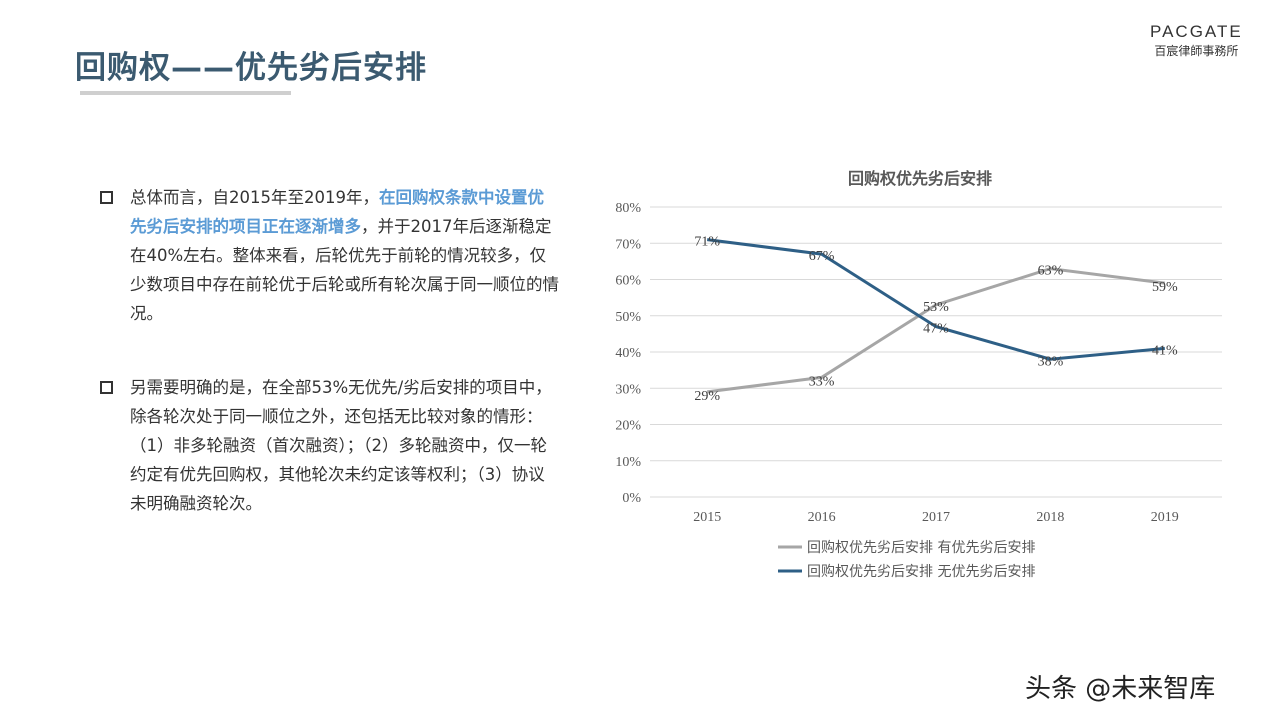 The width and height of the screenshot is (1280, 720). What do you see at coordinates (628, 426) in the screenshot?
I see `y-tick-label: 20%` at bounding box center [628, 426].